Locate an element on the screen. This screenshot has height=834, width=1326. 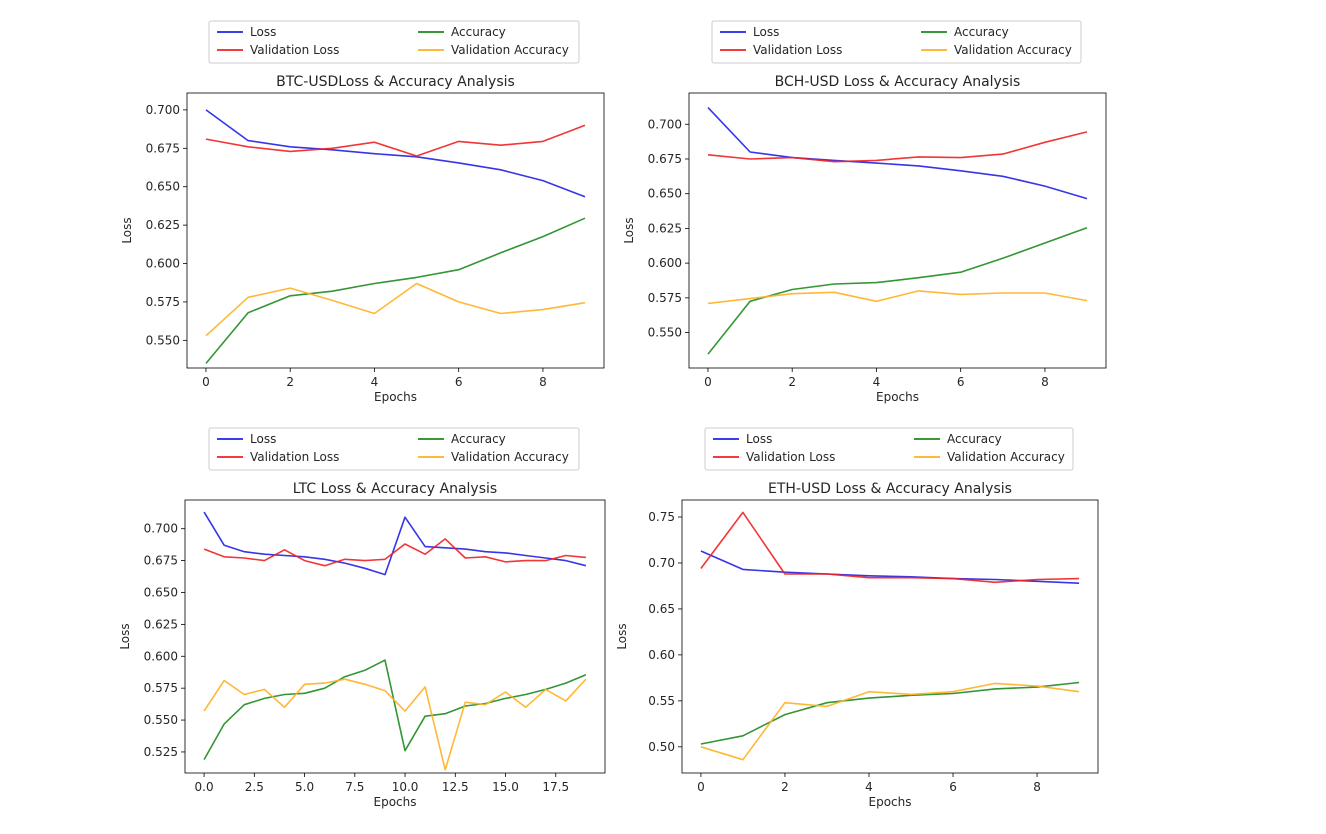
chart-title: BCH-USD Loss & Accuracy Analysis is located at coordinates (898, 82).